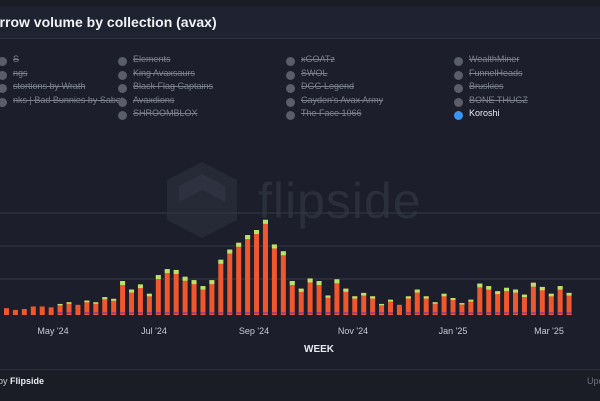 The image size is (600, 401). I want to click on legend-item: WealthMiner, so click(494, 59).